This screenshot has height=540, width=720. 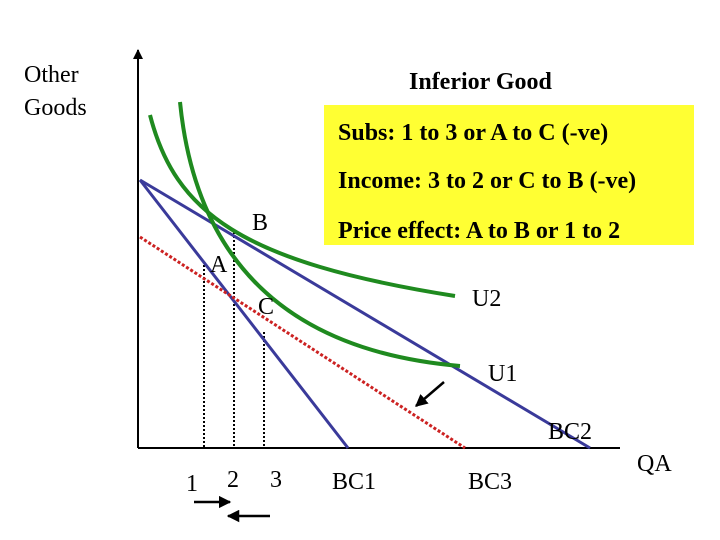 I want to click on curve-label-u2: U2, so click(x=487, y=299).